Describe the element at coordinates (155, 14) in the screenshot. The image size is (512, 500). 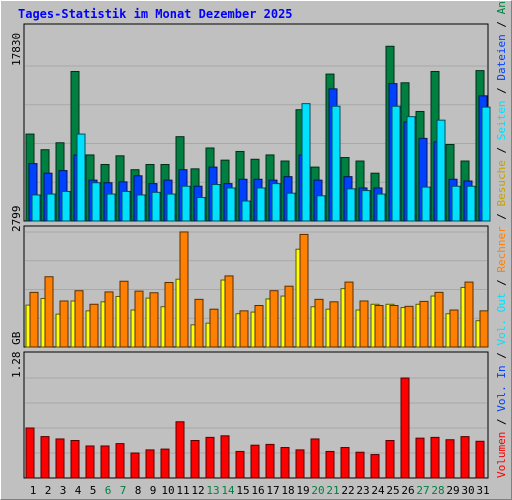
I see `chart-title: Tages-Statistik im Monat Dezember 2025` at that location.